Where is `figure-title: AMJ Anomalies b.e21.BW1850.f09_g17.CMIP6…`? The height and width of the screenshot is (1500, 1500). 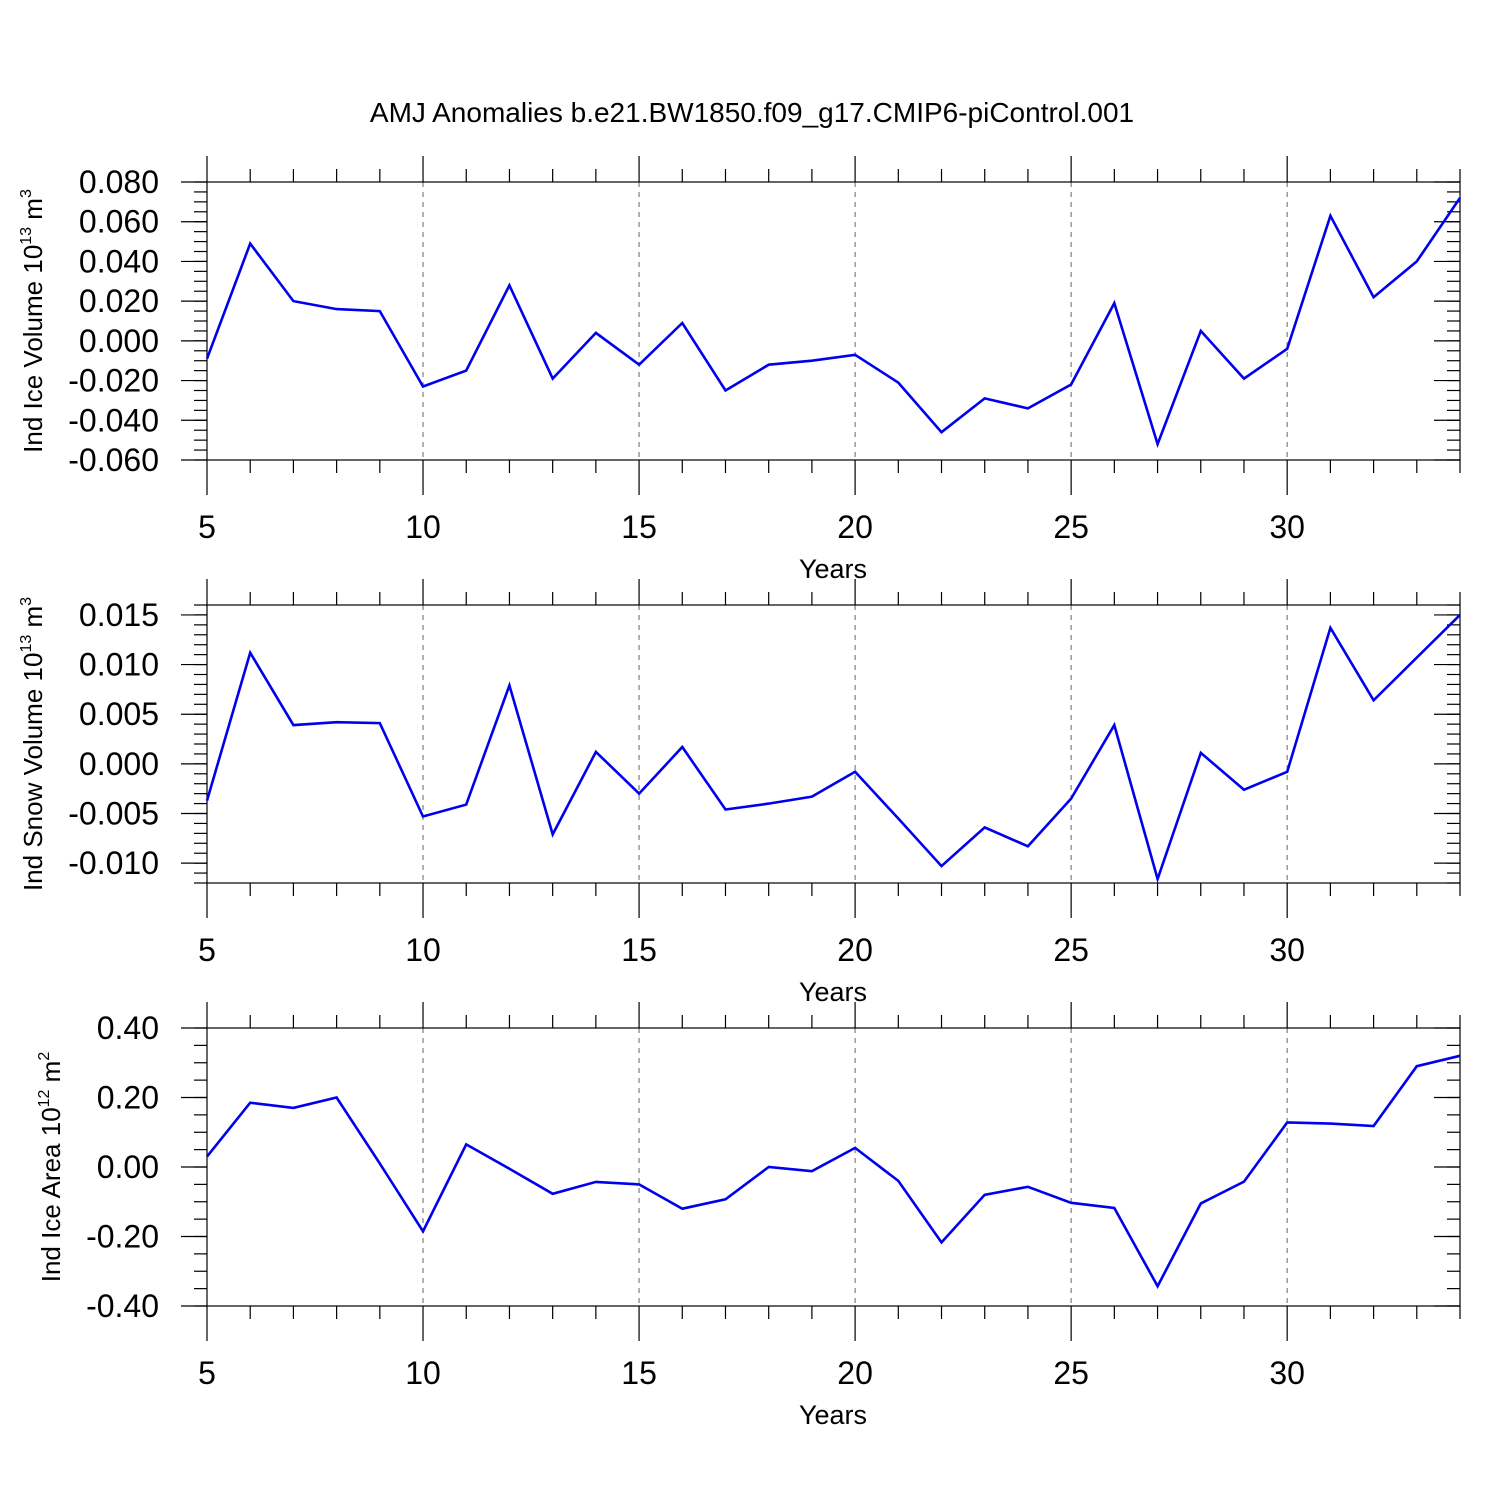 figure-title: AMJ Anomalies b.e21.BW1850.f09_g17.CMIP6… is located at coordinates (752, 112).